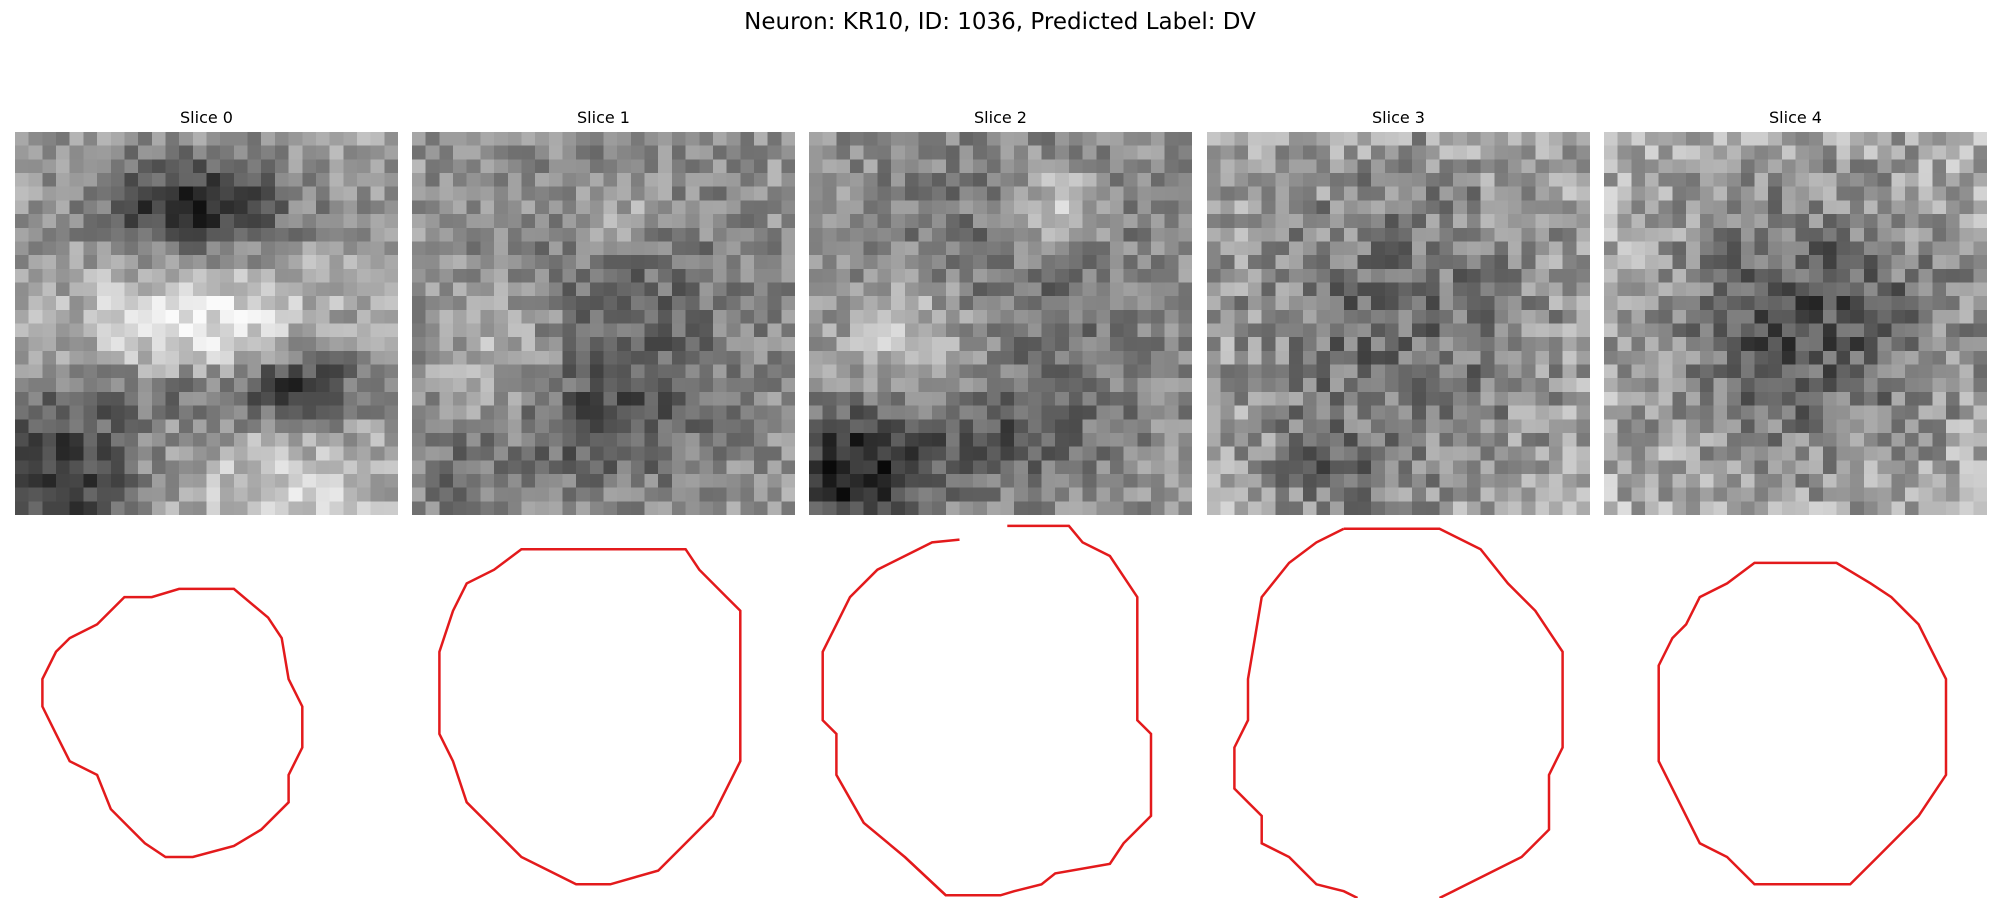 The image size is (2000, 902). What do you see at coordinates (1398, 117) in the screenshot?
I see `slice-title: Slice 3` at bounding box center [1398, 117].